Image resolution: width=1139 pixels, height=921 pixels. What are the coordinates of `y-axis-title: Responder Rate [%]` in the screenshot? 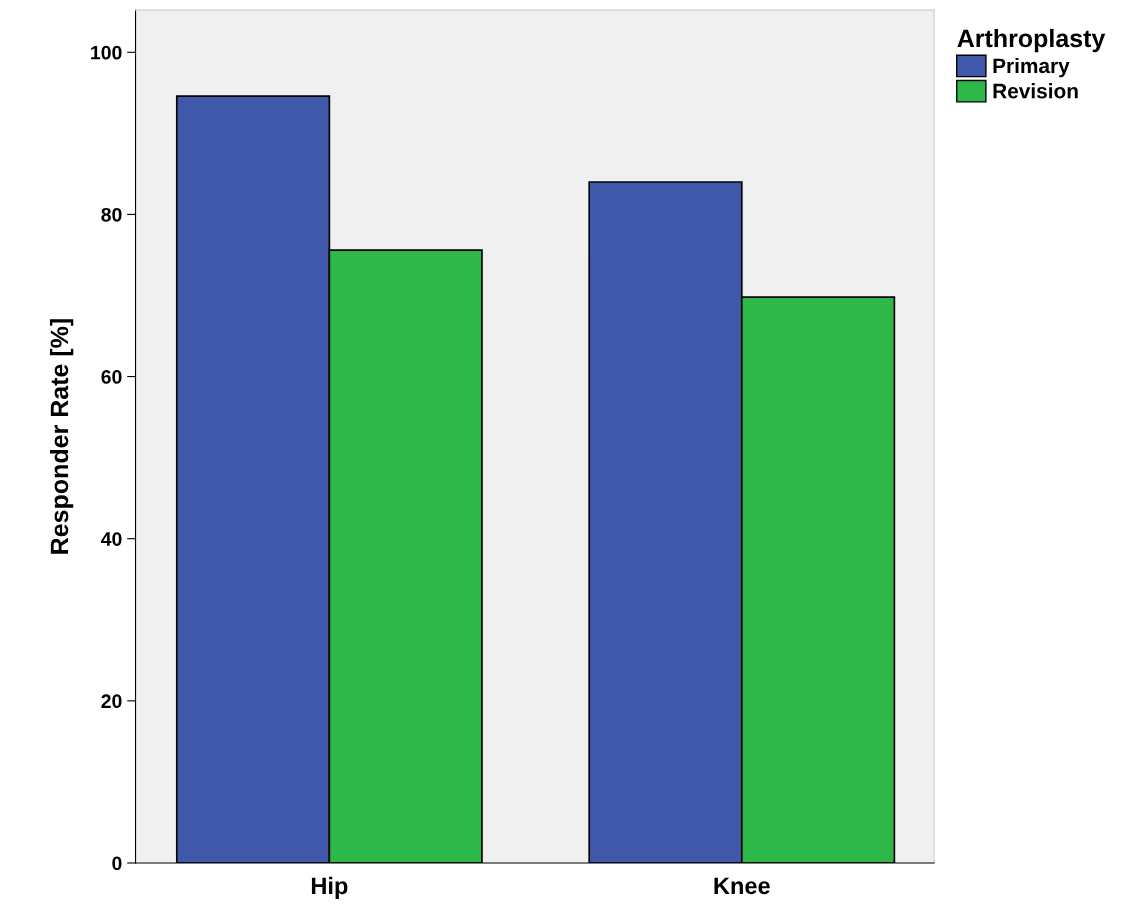 It's located at (61, 436).